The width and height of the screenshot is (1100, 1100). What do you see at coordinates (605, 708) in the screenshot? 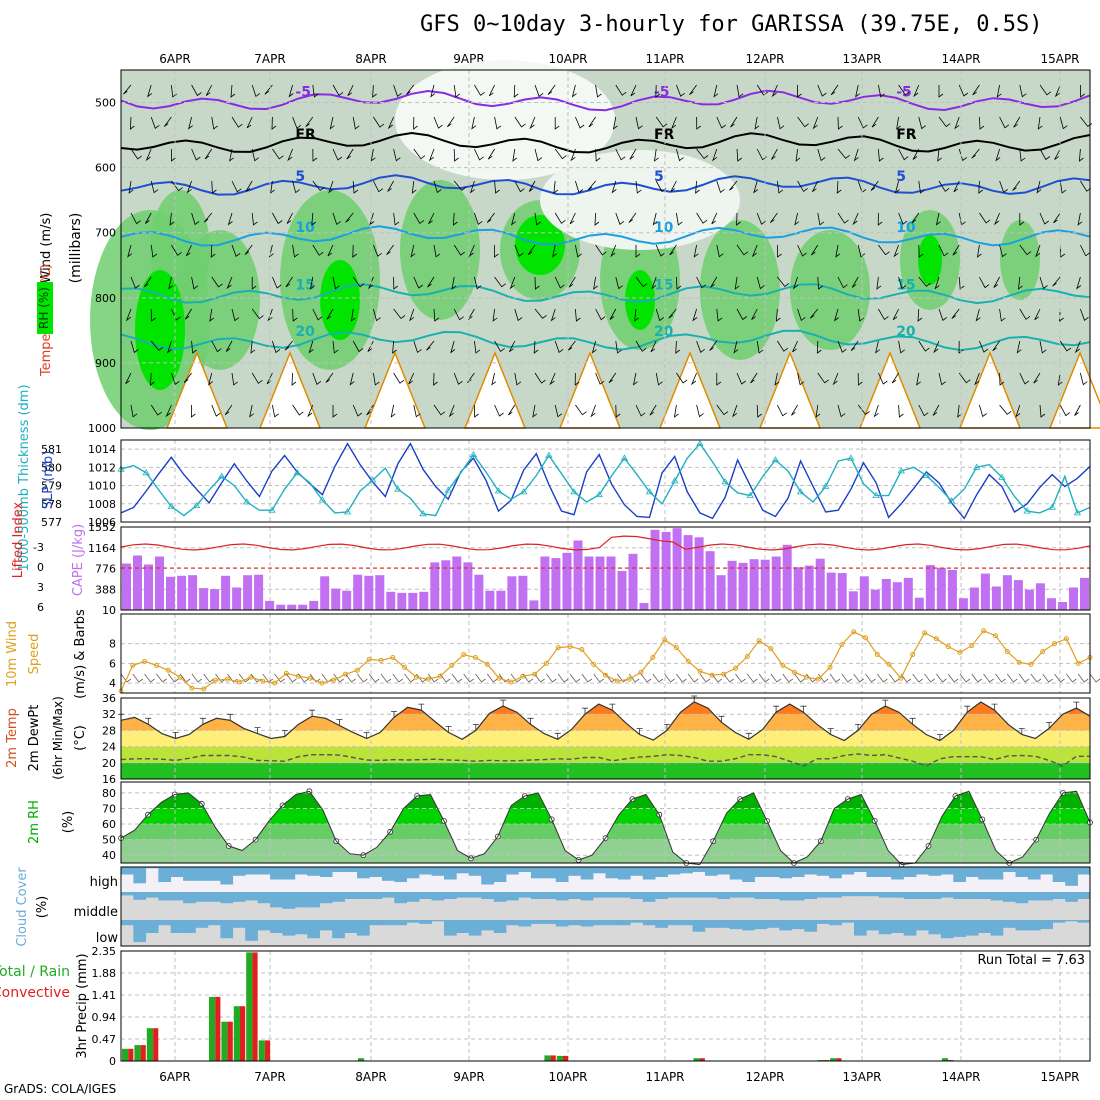
I see `temp-band` at bounding box center [605, 708].